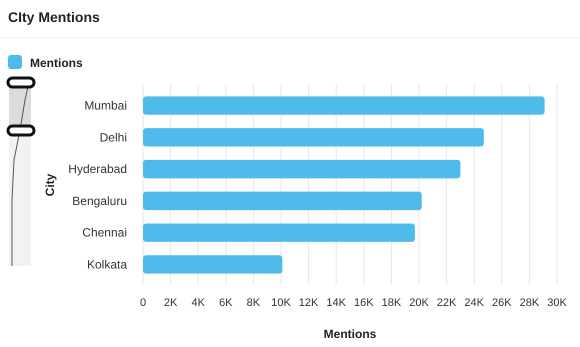 Image resolution: width=580 pixels, height=347 pixels. I want to click on x-tick-label: 6K, so click(226, 303).